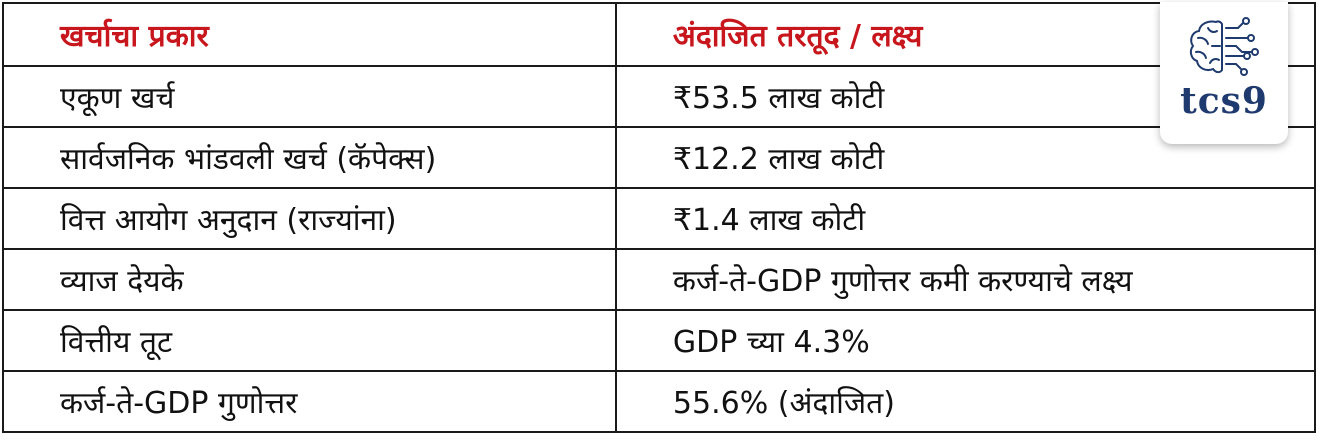  I want to click on tcs9-logo: tcs9, so click(1224, 73).